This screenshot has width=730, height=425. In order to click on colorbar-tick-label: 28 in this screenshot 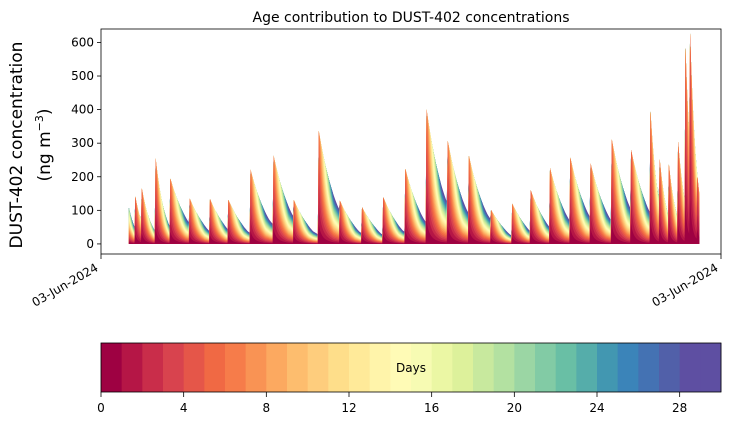, I will do `click(679, 408)`.